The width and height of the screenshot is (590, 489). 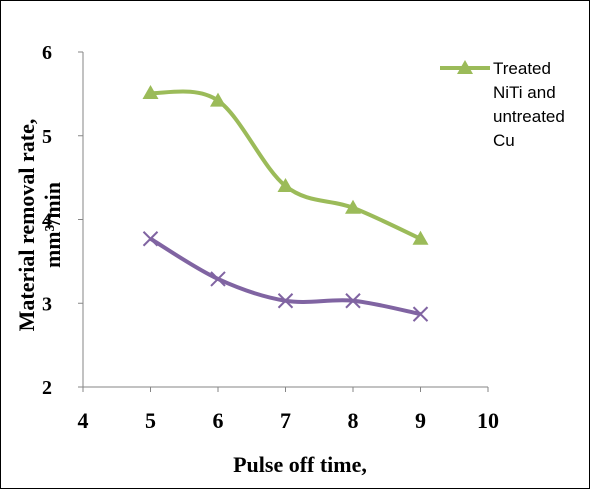 I want to click on x-tick-label: 5, so click(x=150, y=420).